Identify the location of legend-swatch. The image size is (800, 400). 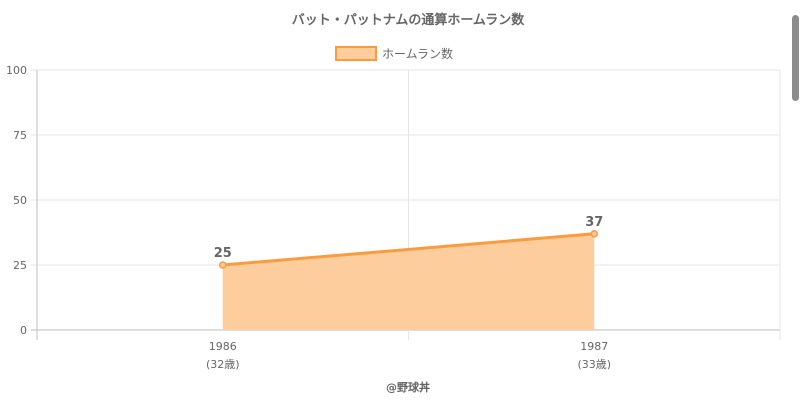
(356, 53).